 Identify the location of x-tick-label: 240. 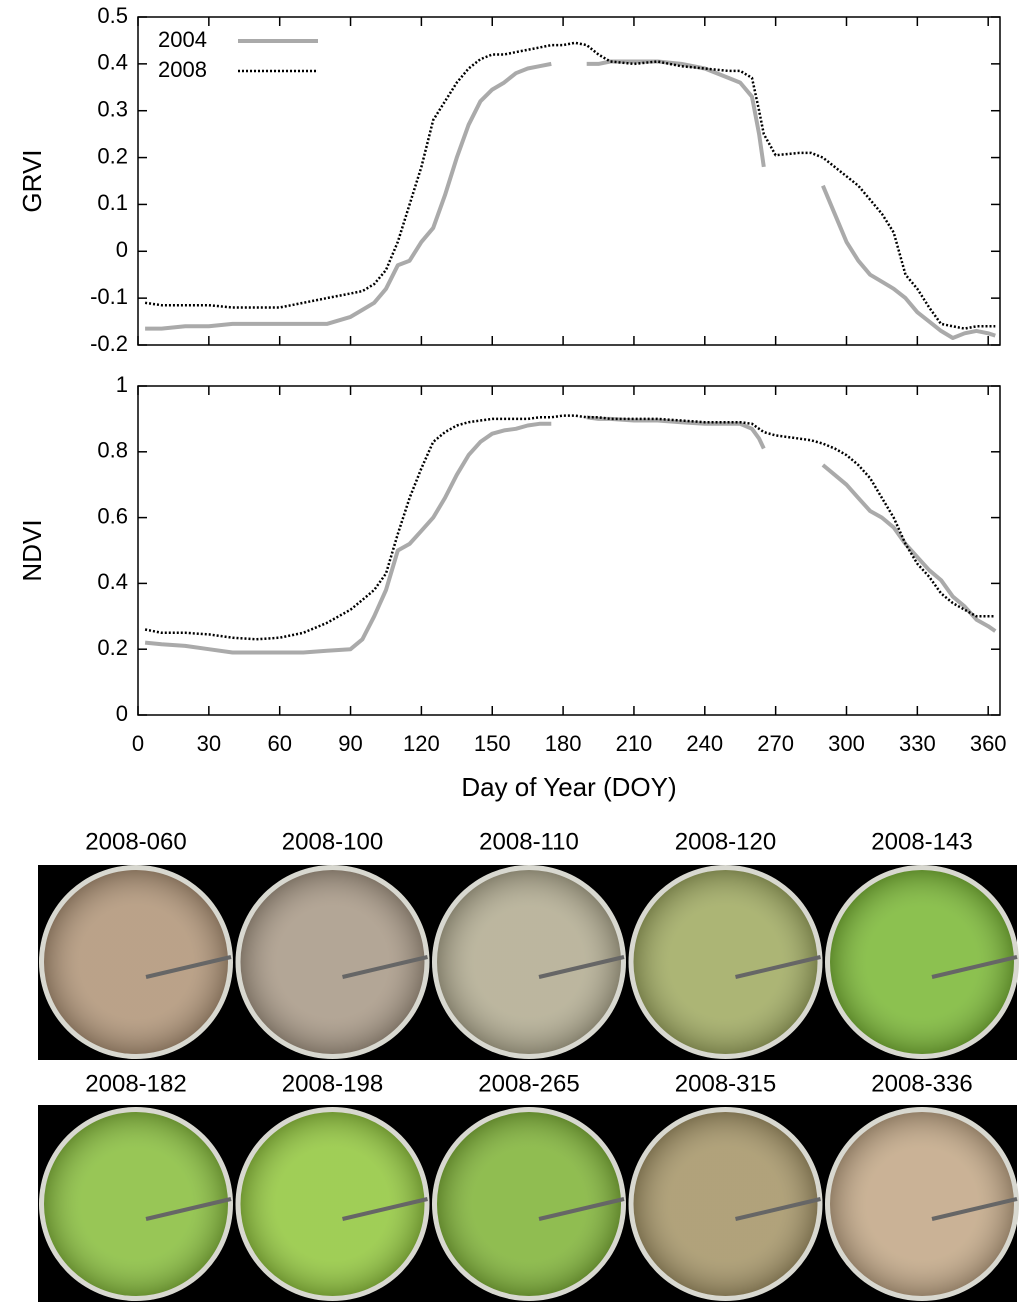
(704, 743).